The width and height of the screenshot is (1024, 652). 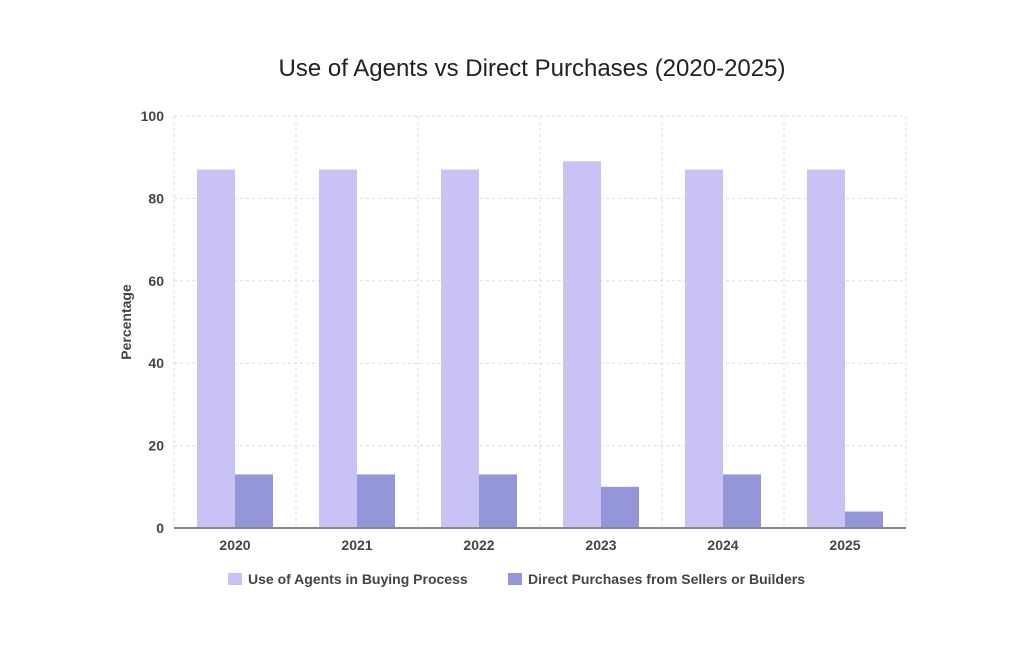 What do you see at coordinates (600, 545) in the screenshot?
I see `x-tick-label: 2023` at bounding box center [600, 545].